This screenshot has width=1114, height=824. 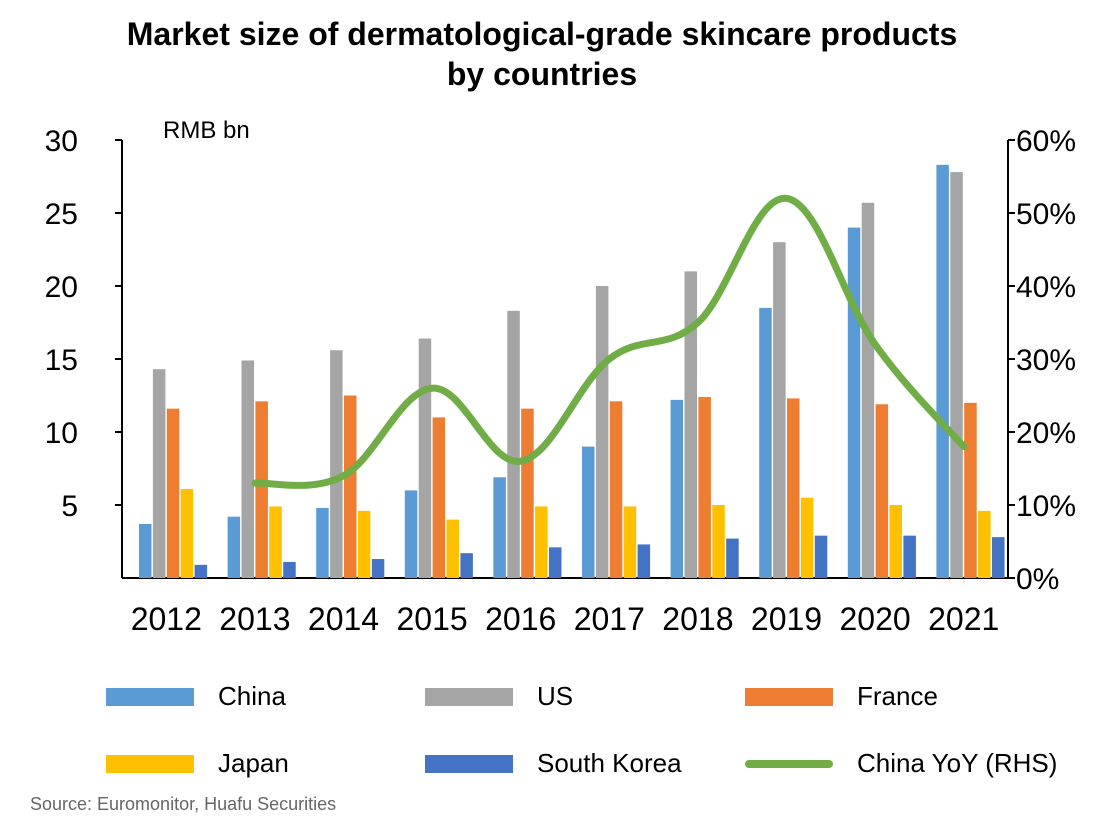 What do you see at coordinates (61, 433) in the screenshot?
I see `y-tick-label: 10` at bounding box center [61, 433].